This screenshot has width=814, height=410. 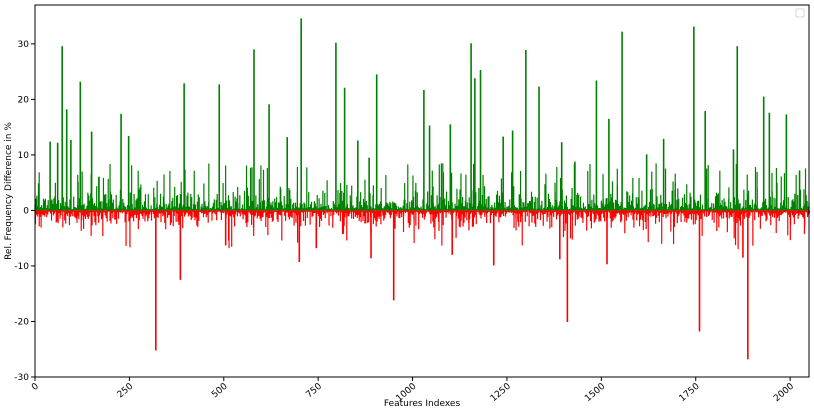 What do you see at coordinates (21, 378) in the screenshot?
I see `y-tick-label: -30` at bounding box center [21, 378].